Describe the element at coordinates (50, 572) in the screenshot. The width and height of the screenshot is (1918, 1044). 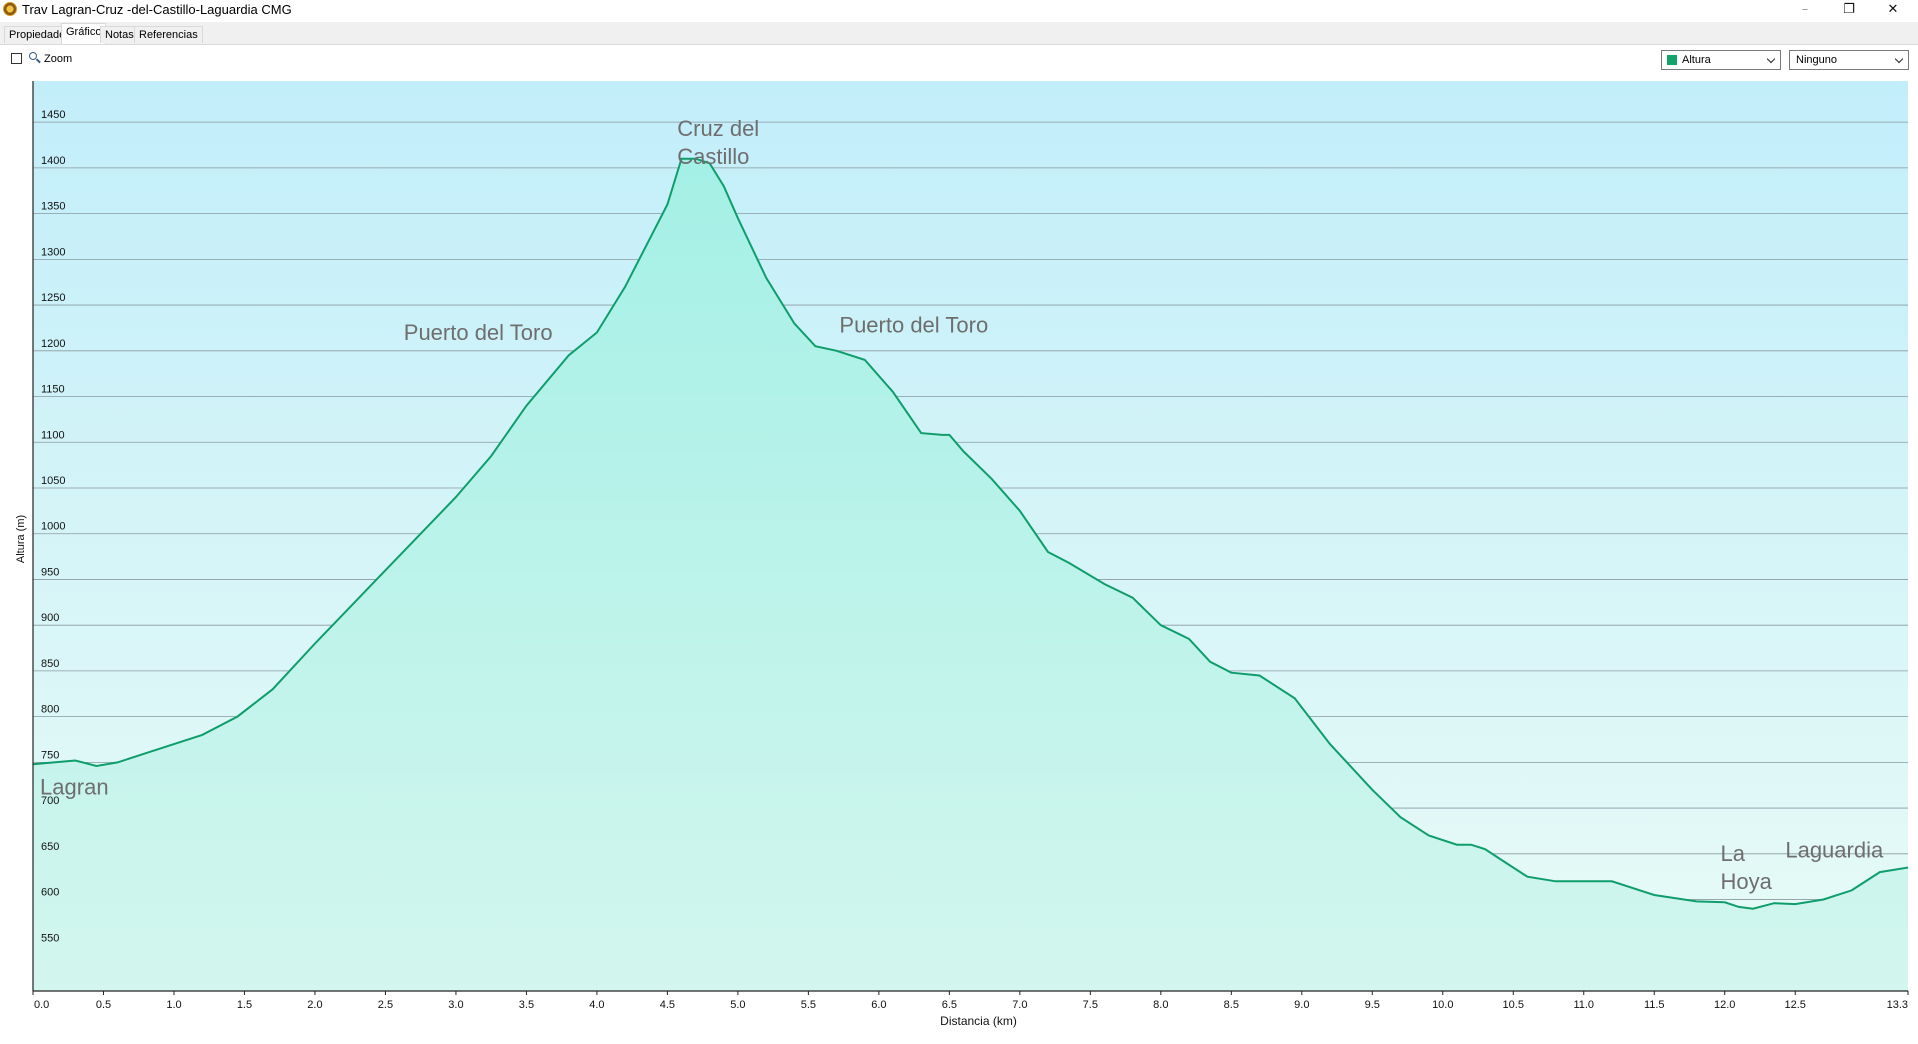
I see `y-tick-label: 950` at that location.